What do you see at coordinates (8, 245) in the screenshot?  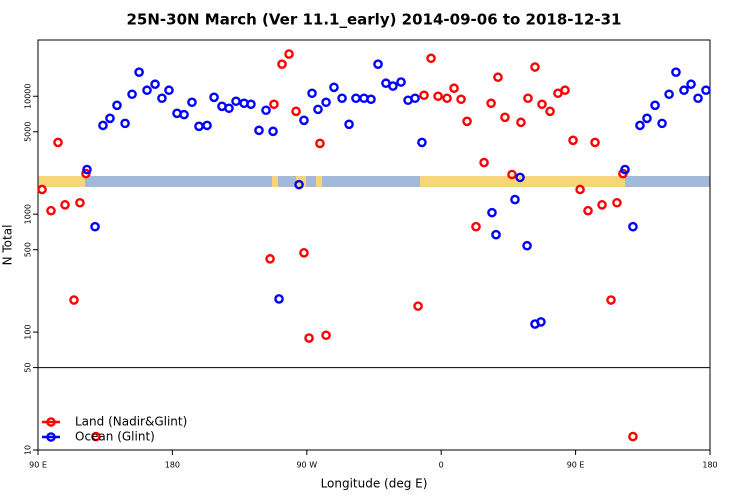 I see `y-axis-label: N Total` at bounding box center [8, 245].